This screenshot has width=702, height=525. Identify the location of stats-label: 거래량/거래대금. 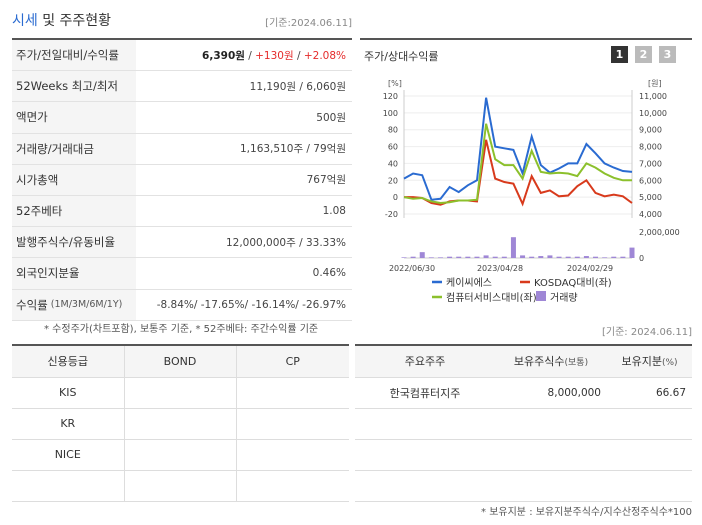
(74, 148).